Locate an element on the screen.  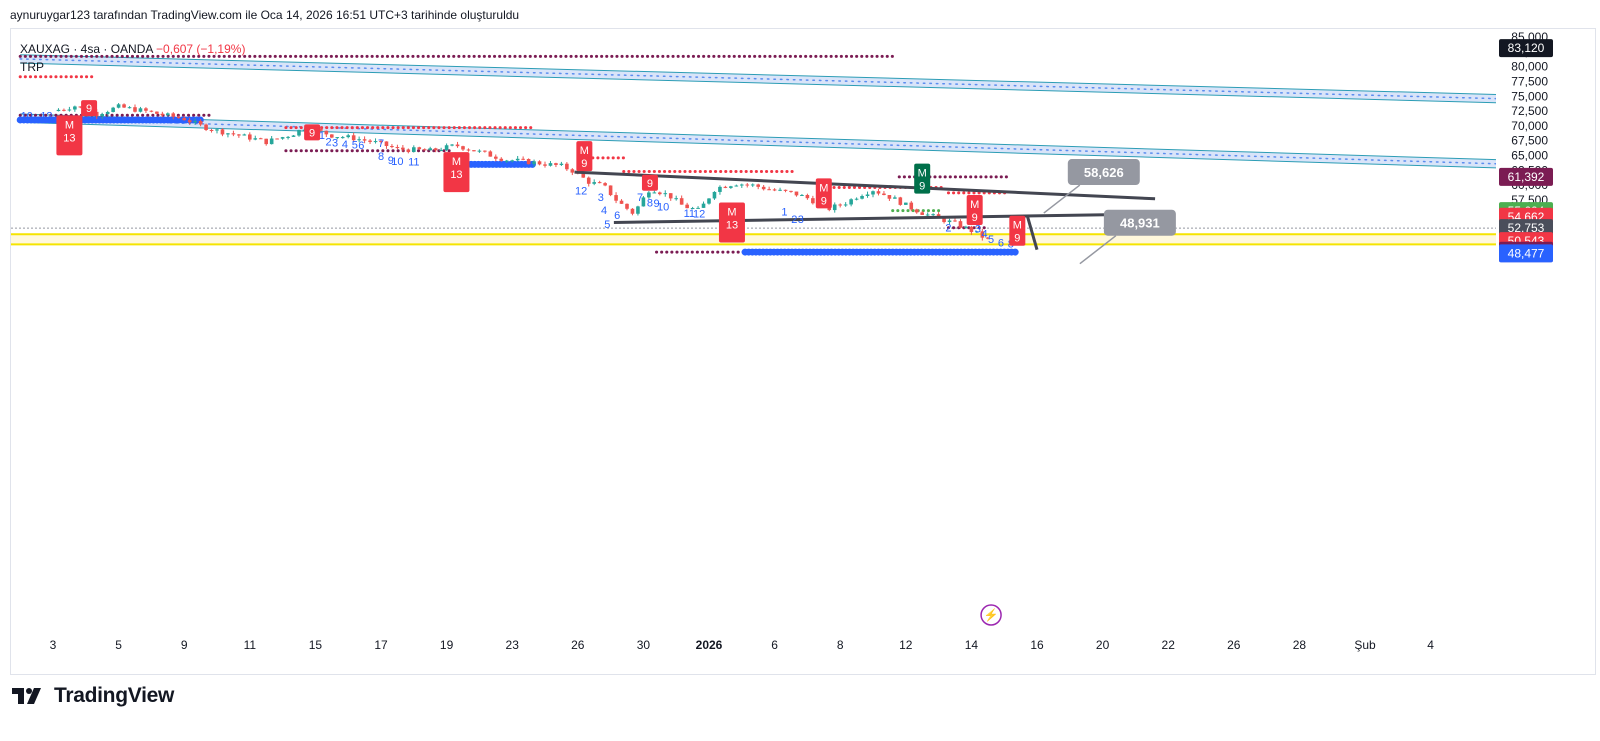
trend-line is located at coordinates (1032, 232).